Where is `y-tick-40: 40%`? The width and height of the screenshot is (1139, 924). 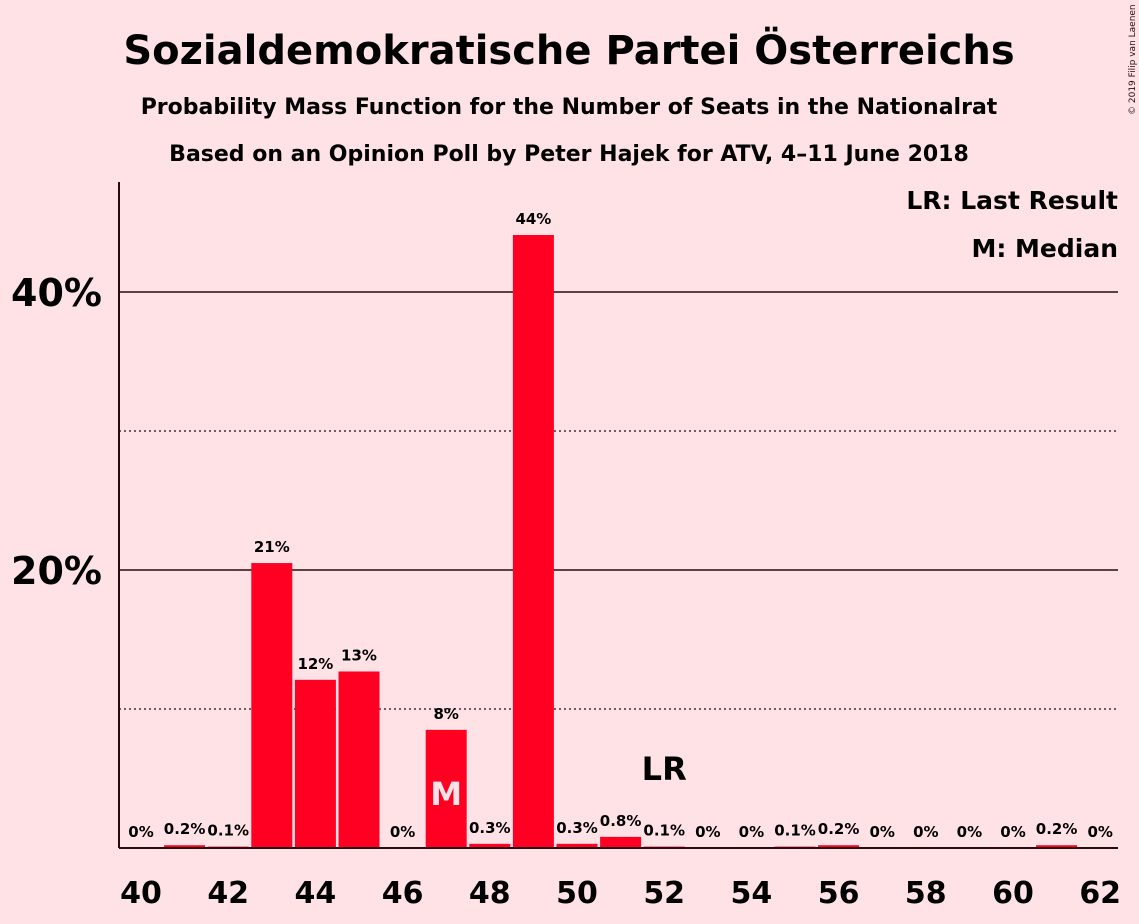 y-tick-40: 40% is located at coordinates (56, 293).